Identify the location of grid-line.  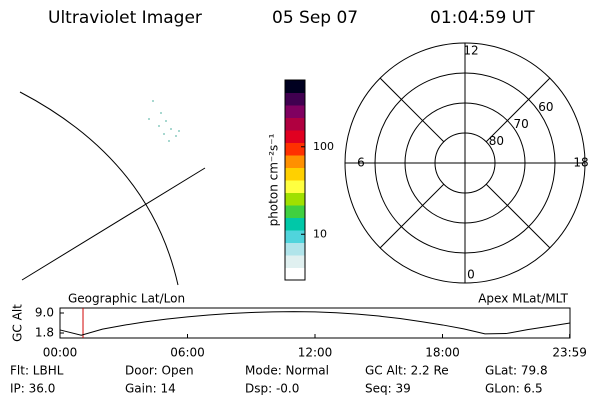
(113, 224).